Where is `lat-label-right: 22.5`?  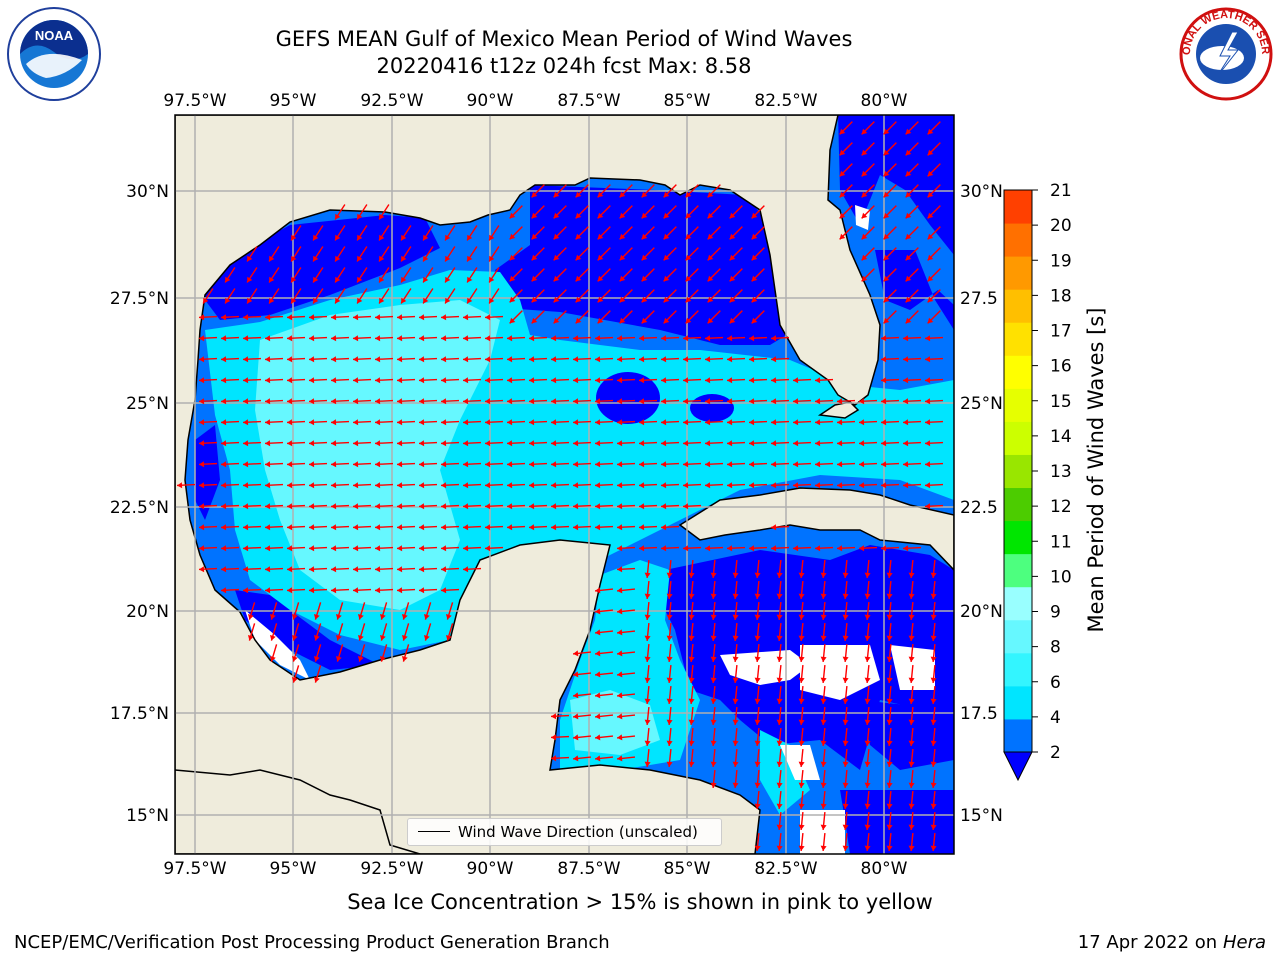 lat-label-right: 22.5 is located at coordinates (979, 508).